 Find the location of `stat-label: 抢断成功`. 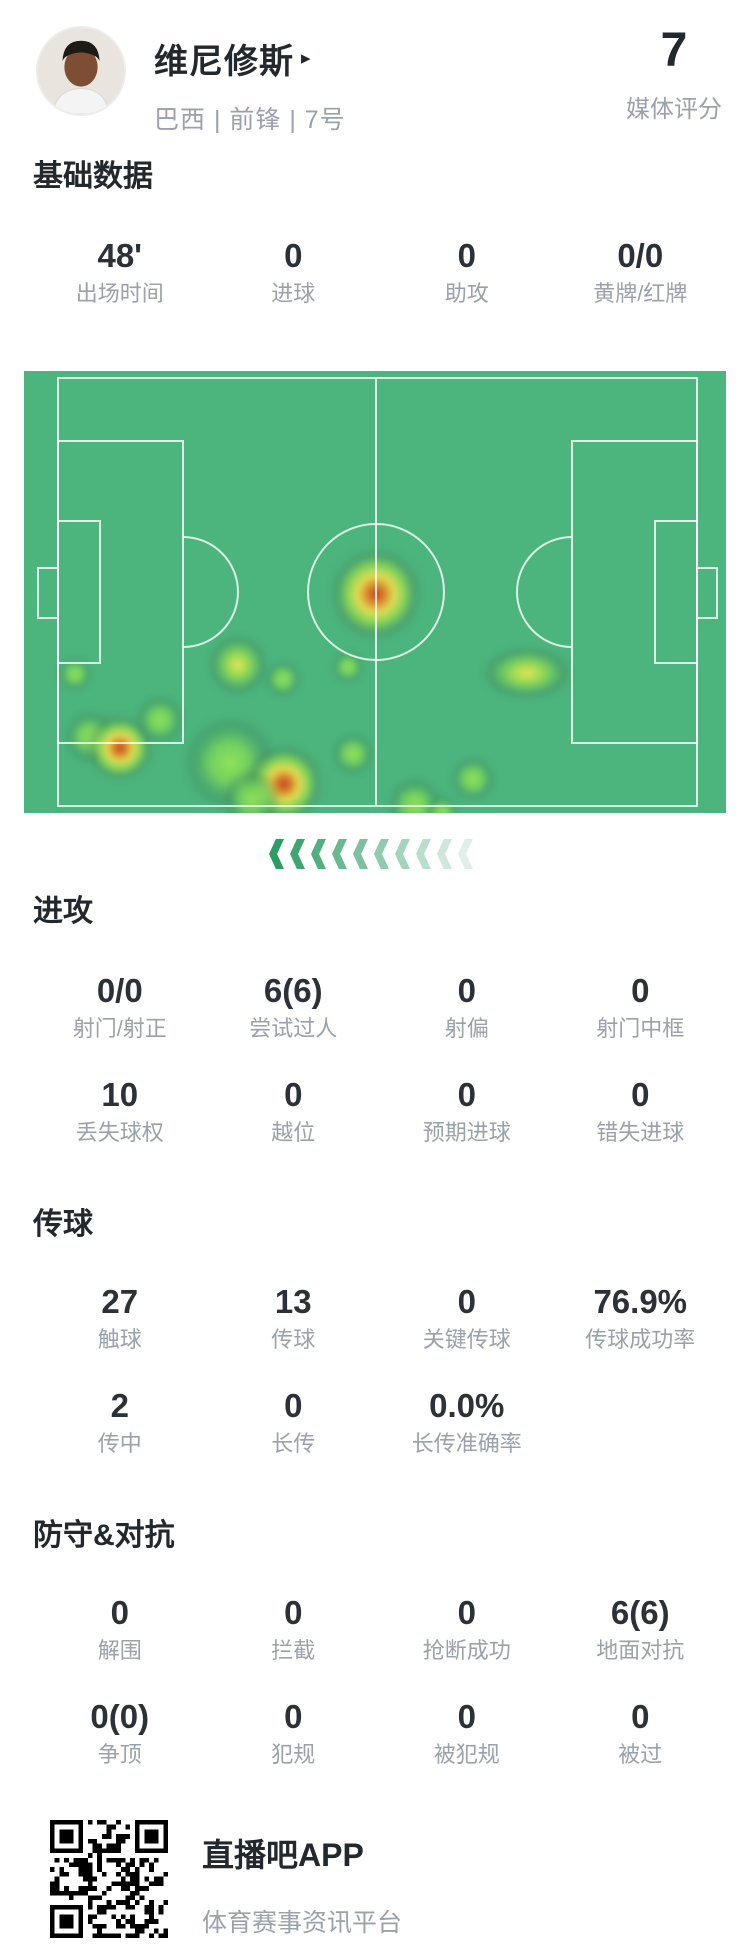

stat-label: 抢断成功 is located at coordinates (466, 1650).